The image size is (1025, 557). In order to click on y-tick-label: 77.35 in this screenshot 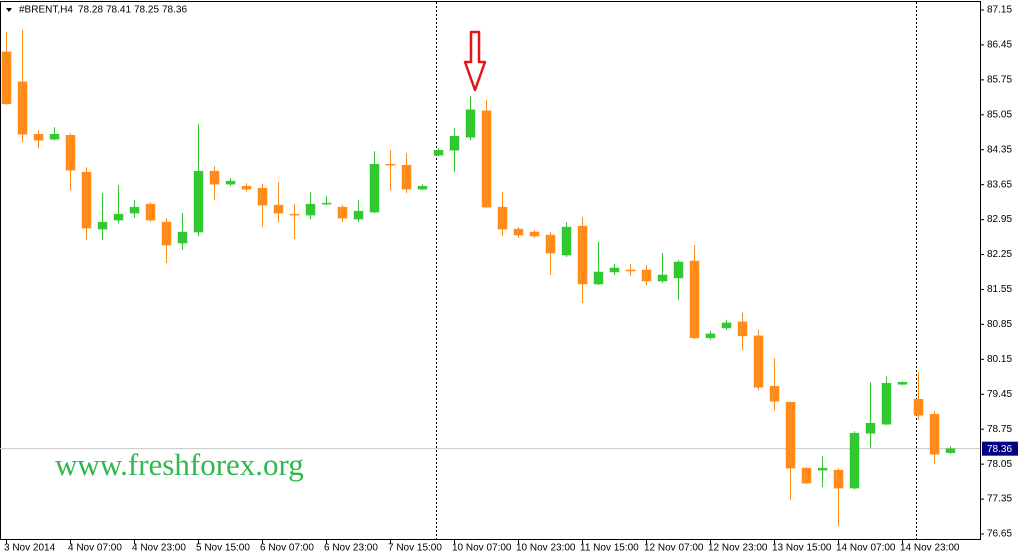, I will do `click(999, 499)`.